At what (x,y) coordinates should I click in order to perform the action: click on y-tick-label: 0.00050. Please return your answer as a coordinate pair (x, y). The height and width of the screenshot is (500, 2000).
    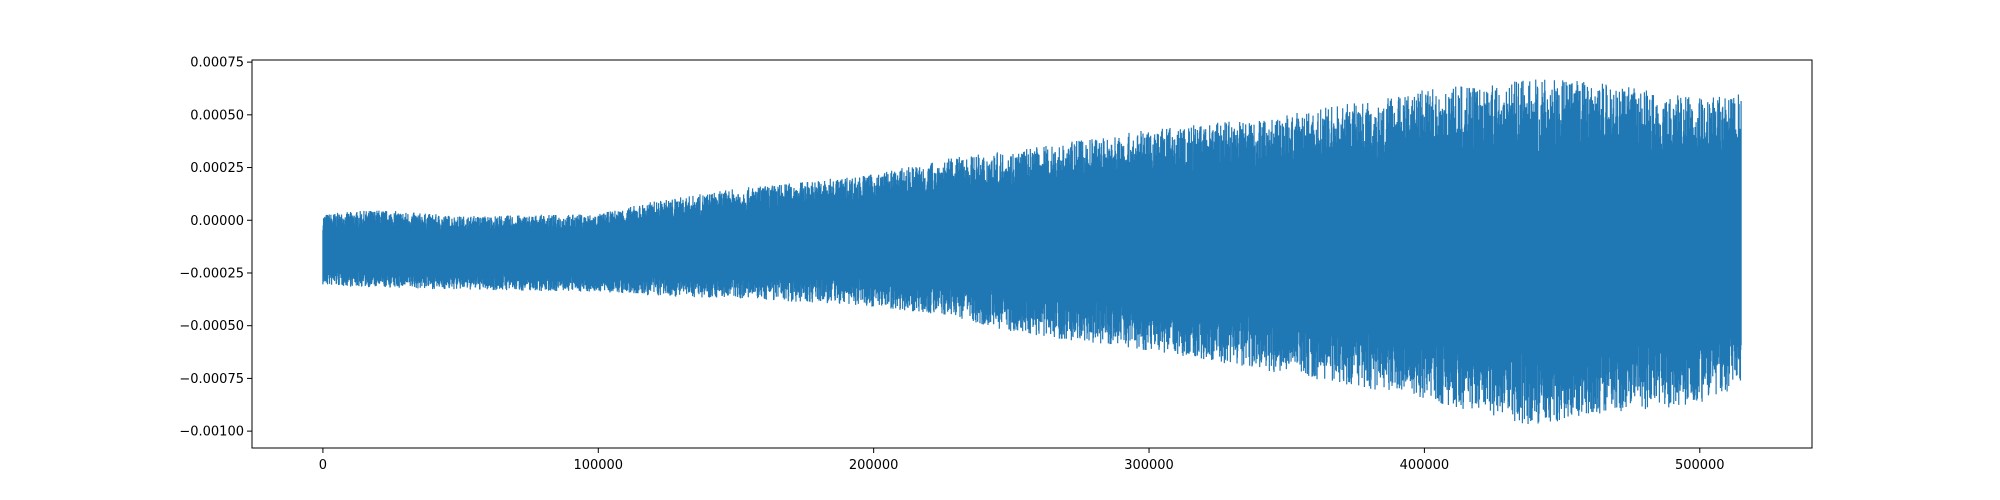
    Looking at the image, I should click on (217, 115).